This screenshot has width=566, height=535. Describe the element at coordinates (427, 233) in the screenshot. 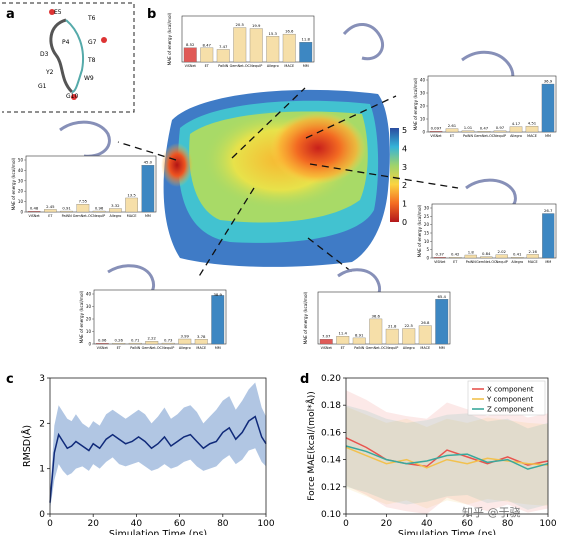

I see `inset-ytick-label: 15` at that location.